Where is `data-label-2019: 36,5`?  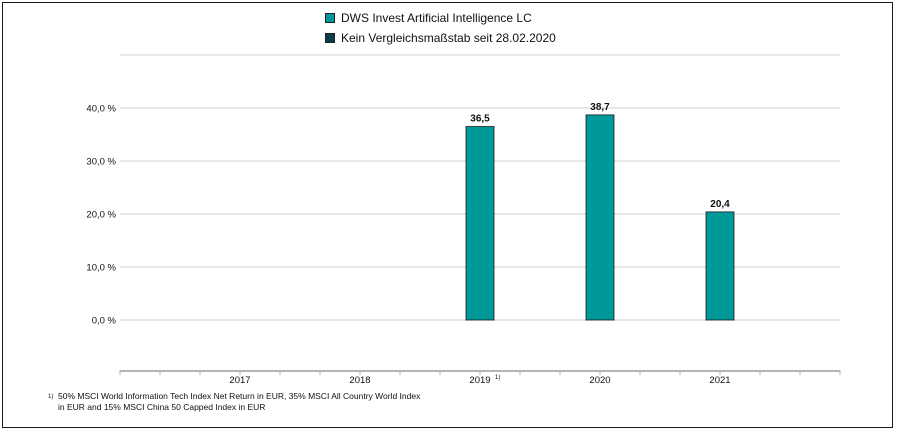
data-label-2019: 36,5 is located at coordinates (480, 119).